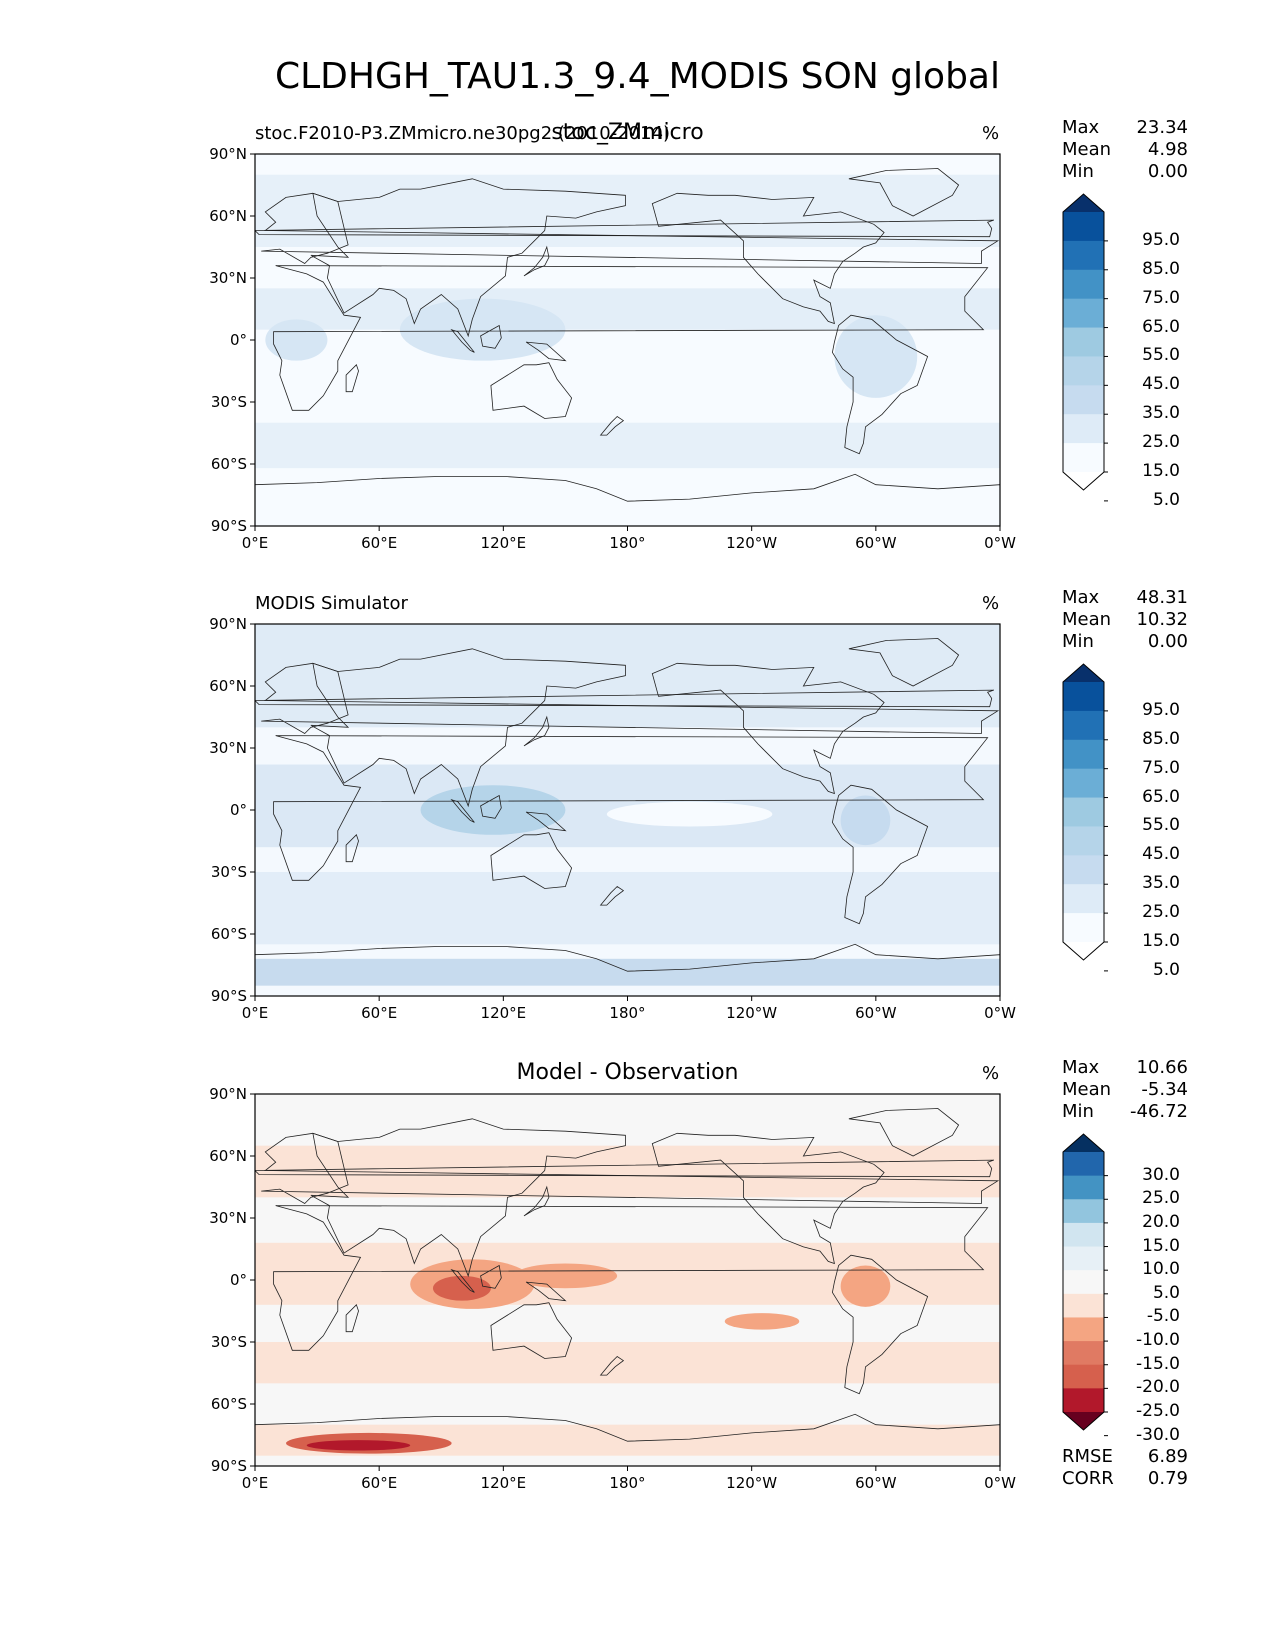  I want to click on coastline-borneo, so click(491, 806).